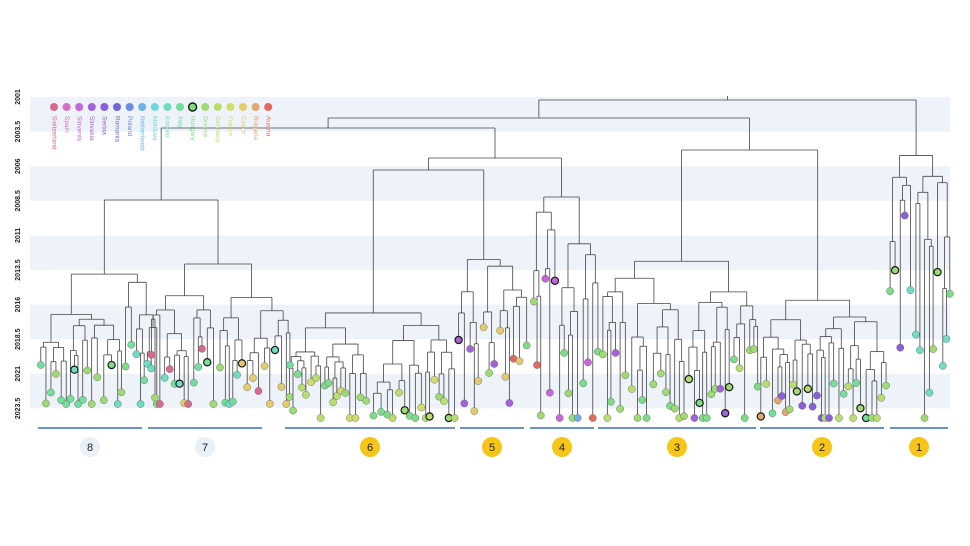 This screenshot has height=546, width=970. Describe the element at coordinates (434, 379) in the screenshot. I see `tip-node-france` at that location.